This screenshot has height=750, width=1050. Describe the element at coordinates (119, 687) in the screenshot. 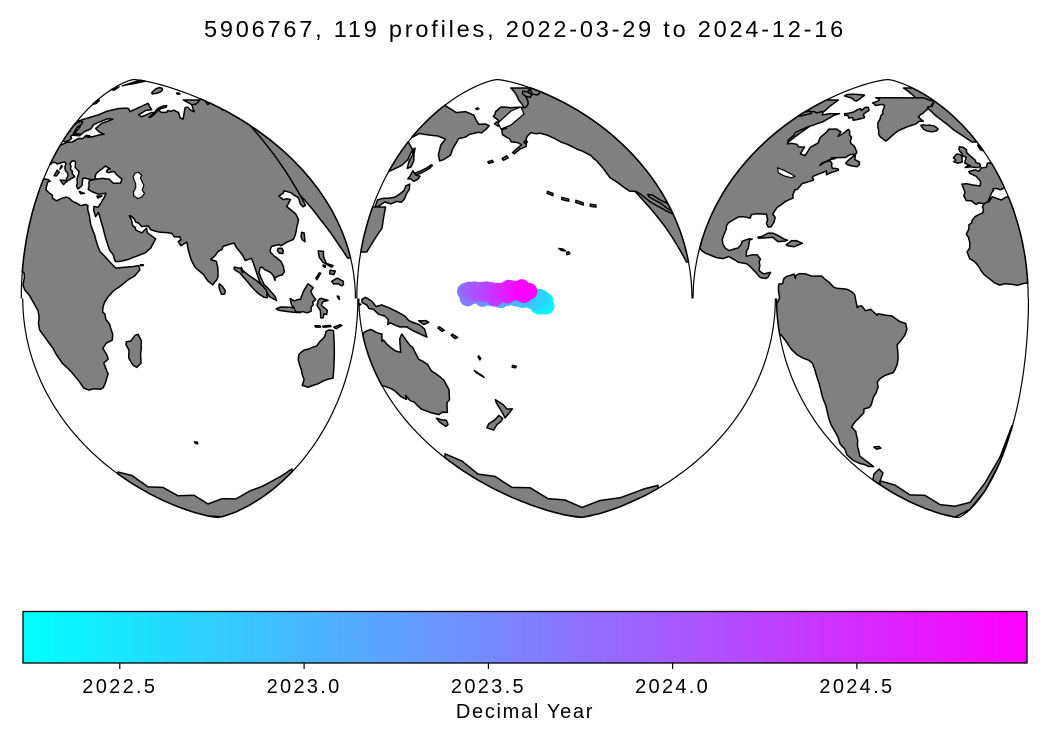

I see `svg-text: 2022.5` at that location.